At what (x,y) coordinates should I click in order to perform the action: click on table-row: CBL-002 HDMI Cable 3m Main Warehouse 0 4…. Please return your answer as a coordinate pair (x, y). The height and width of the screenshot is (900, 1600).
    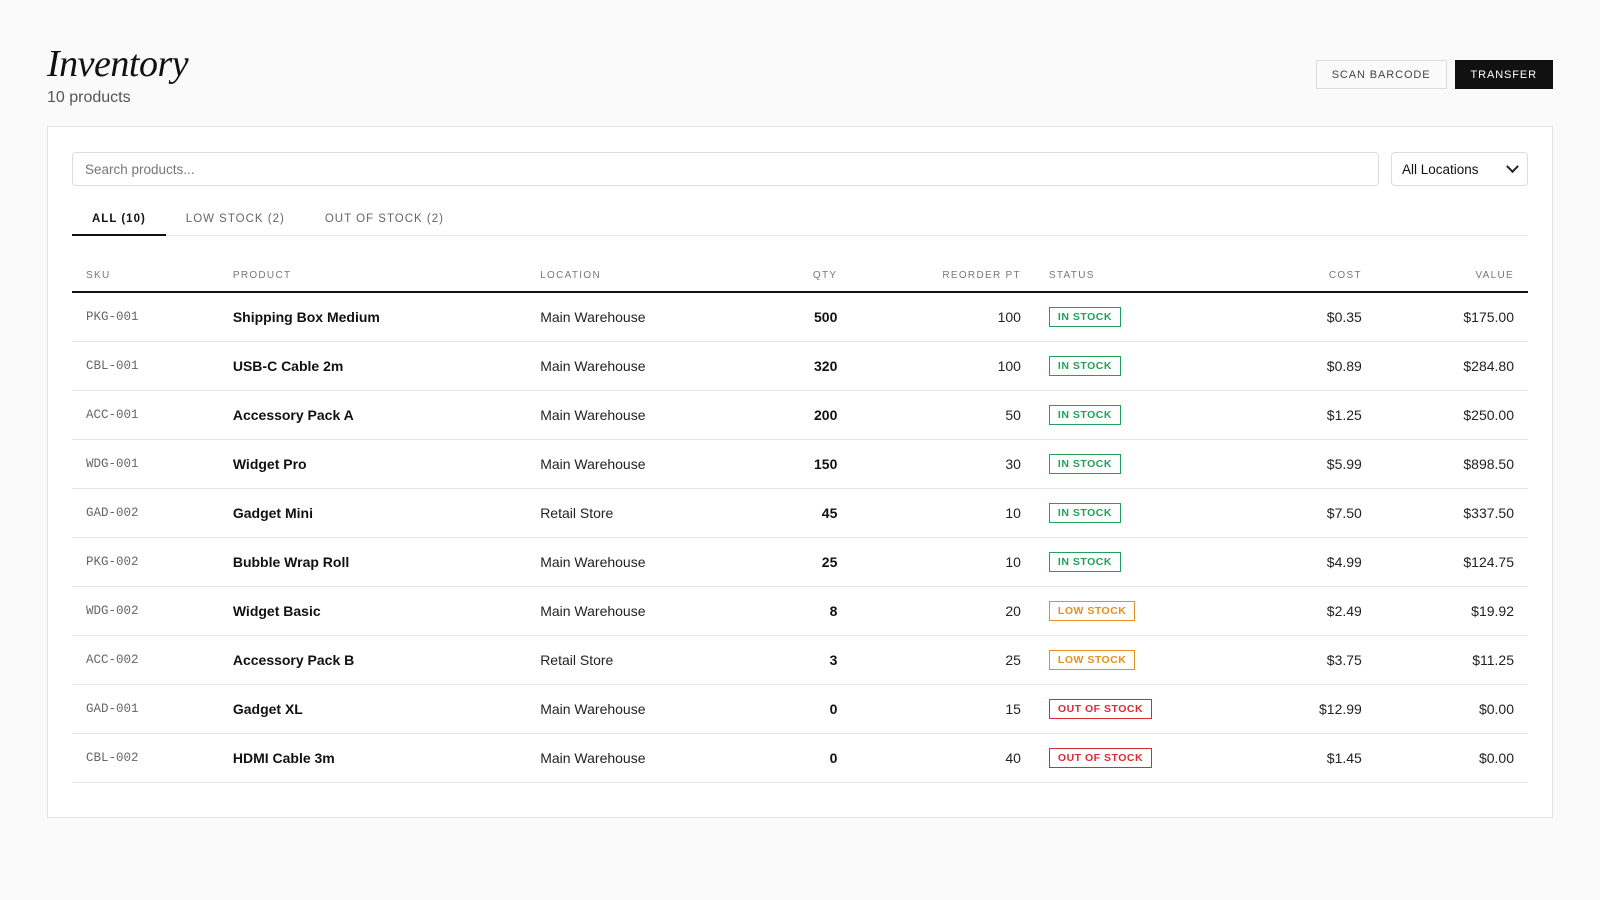
    Looking at the image, I should click on (800, 758).